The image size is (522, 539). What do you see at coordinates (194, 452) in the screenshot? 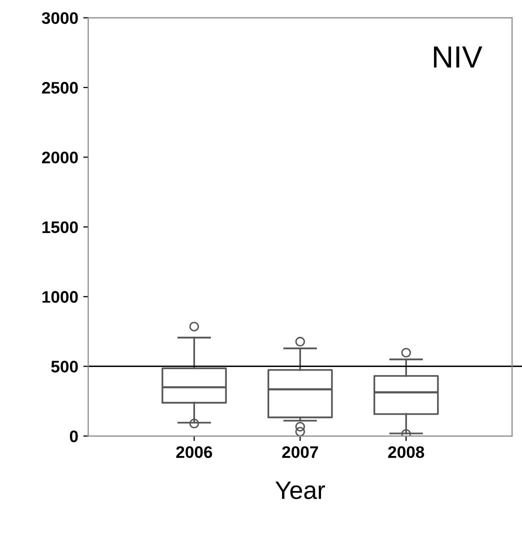
I see `x-tick-label: 2006` at bounding box center [194, 452].